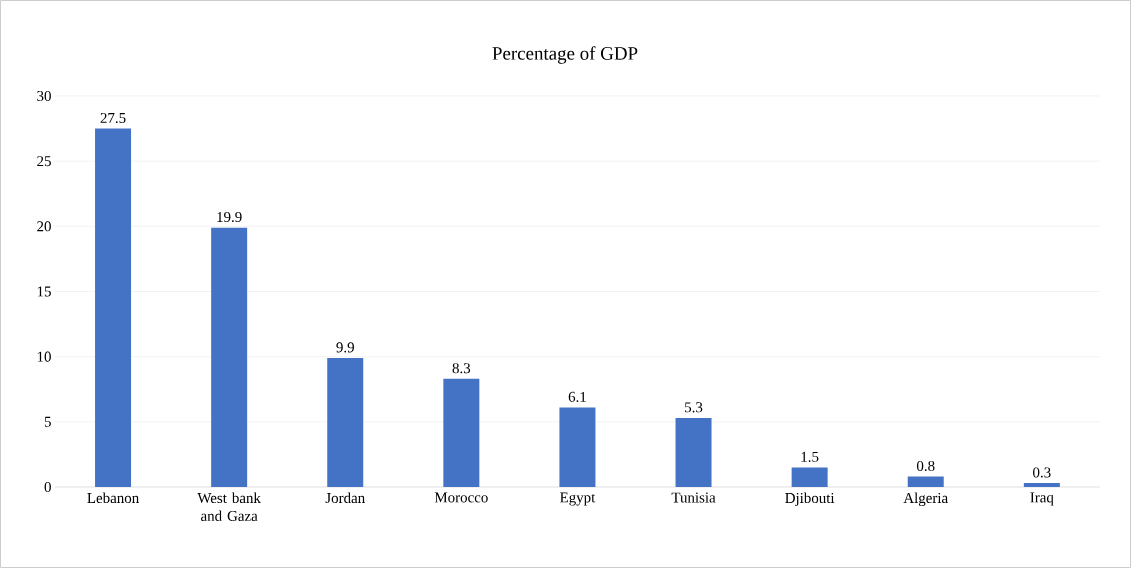 The image size is (1131, 568). I want to click on data-label: 27.5, so click(113, 118).